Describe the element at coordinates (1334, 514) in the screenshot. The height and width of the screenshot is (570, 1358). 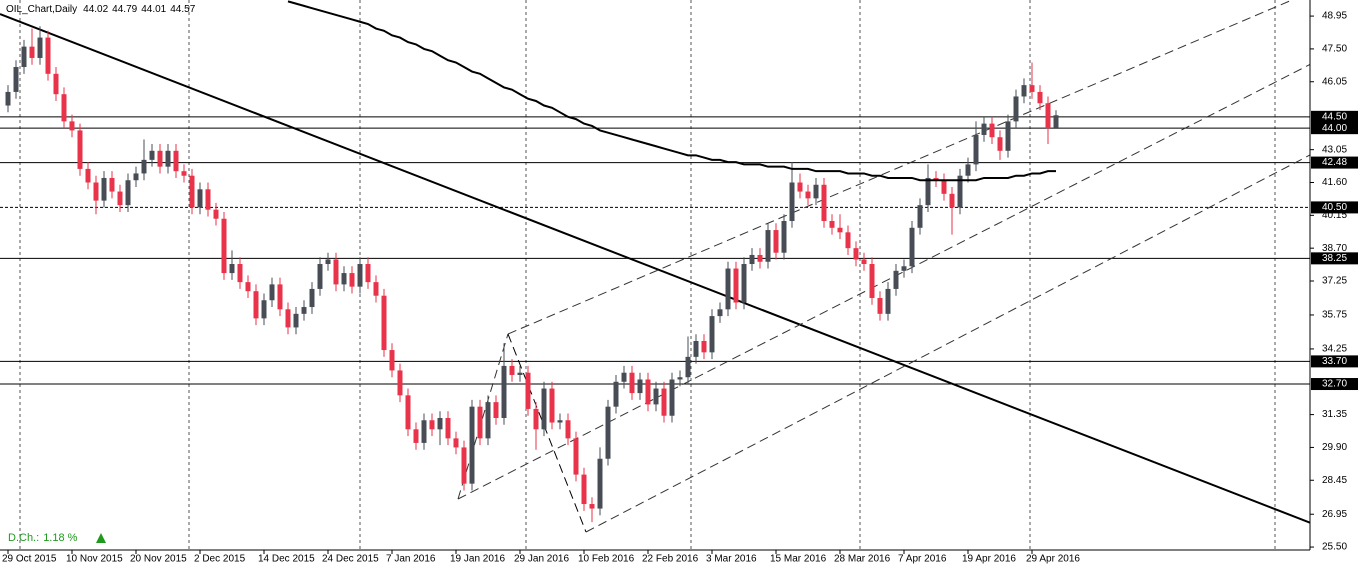
I see `y-tick-label: 26.95` at that location.